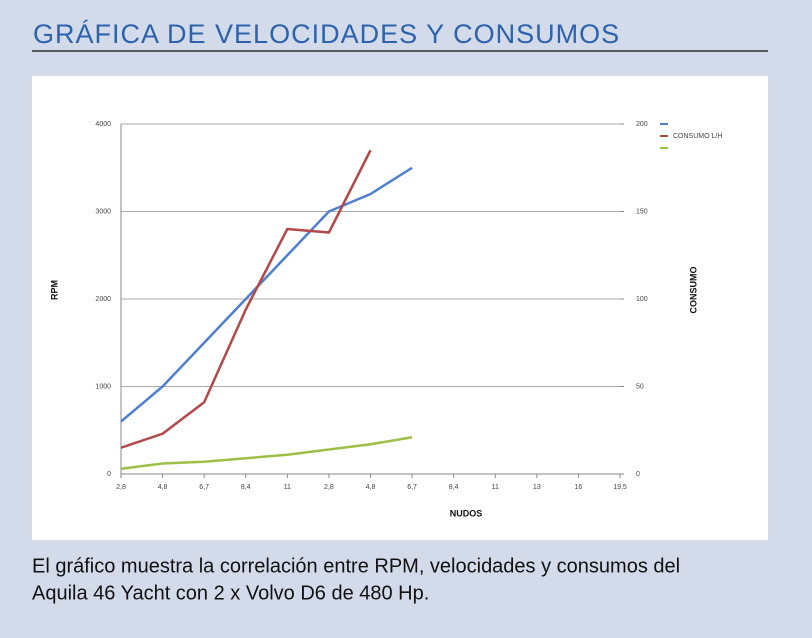 The height and width of the screenshot is (638, 812). What do you see at coordinates (537, 487) in the screenshot?
I see `x-tick-label: 13` at bounding box center [537, 487].